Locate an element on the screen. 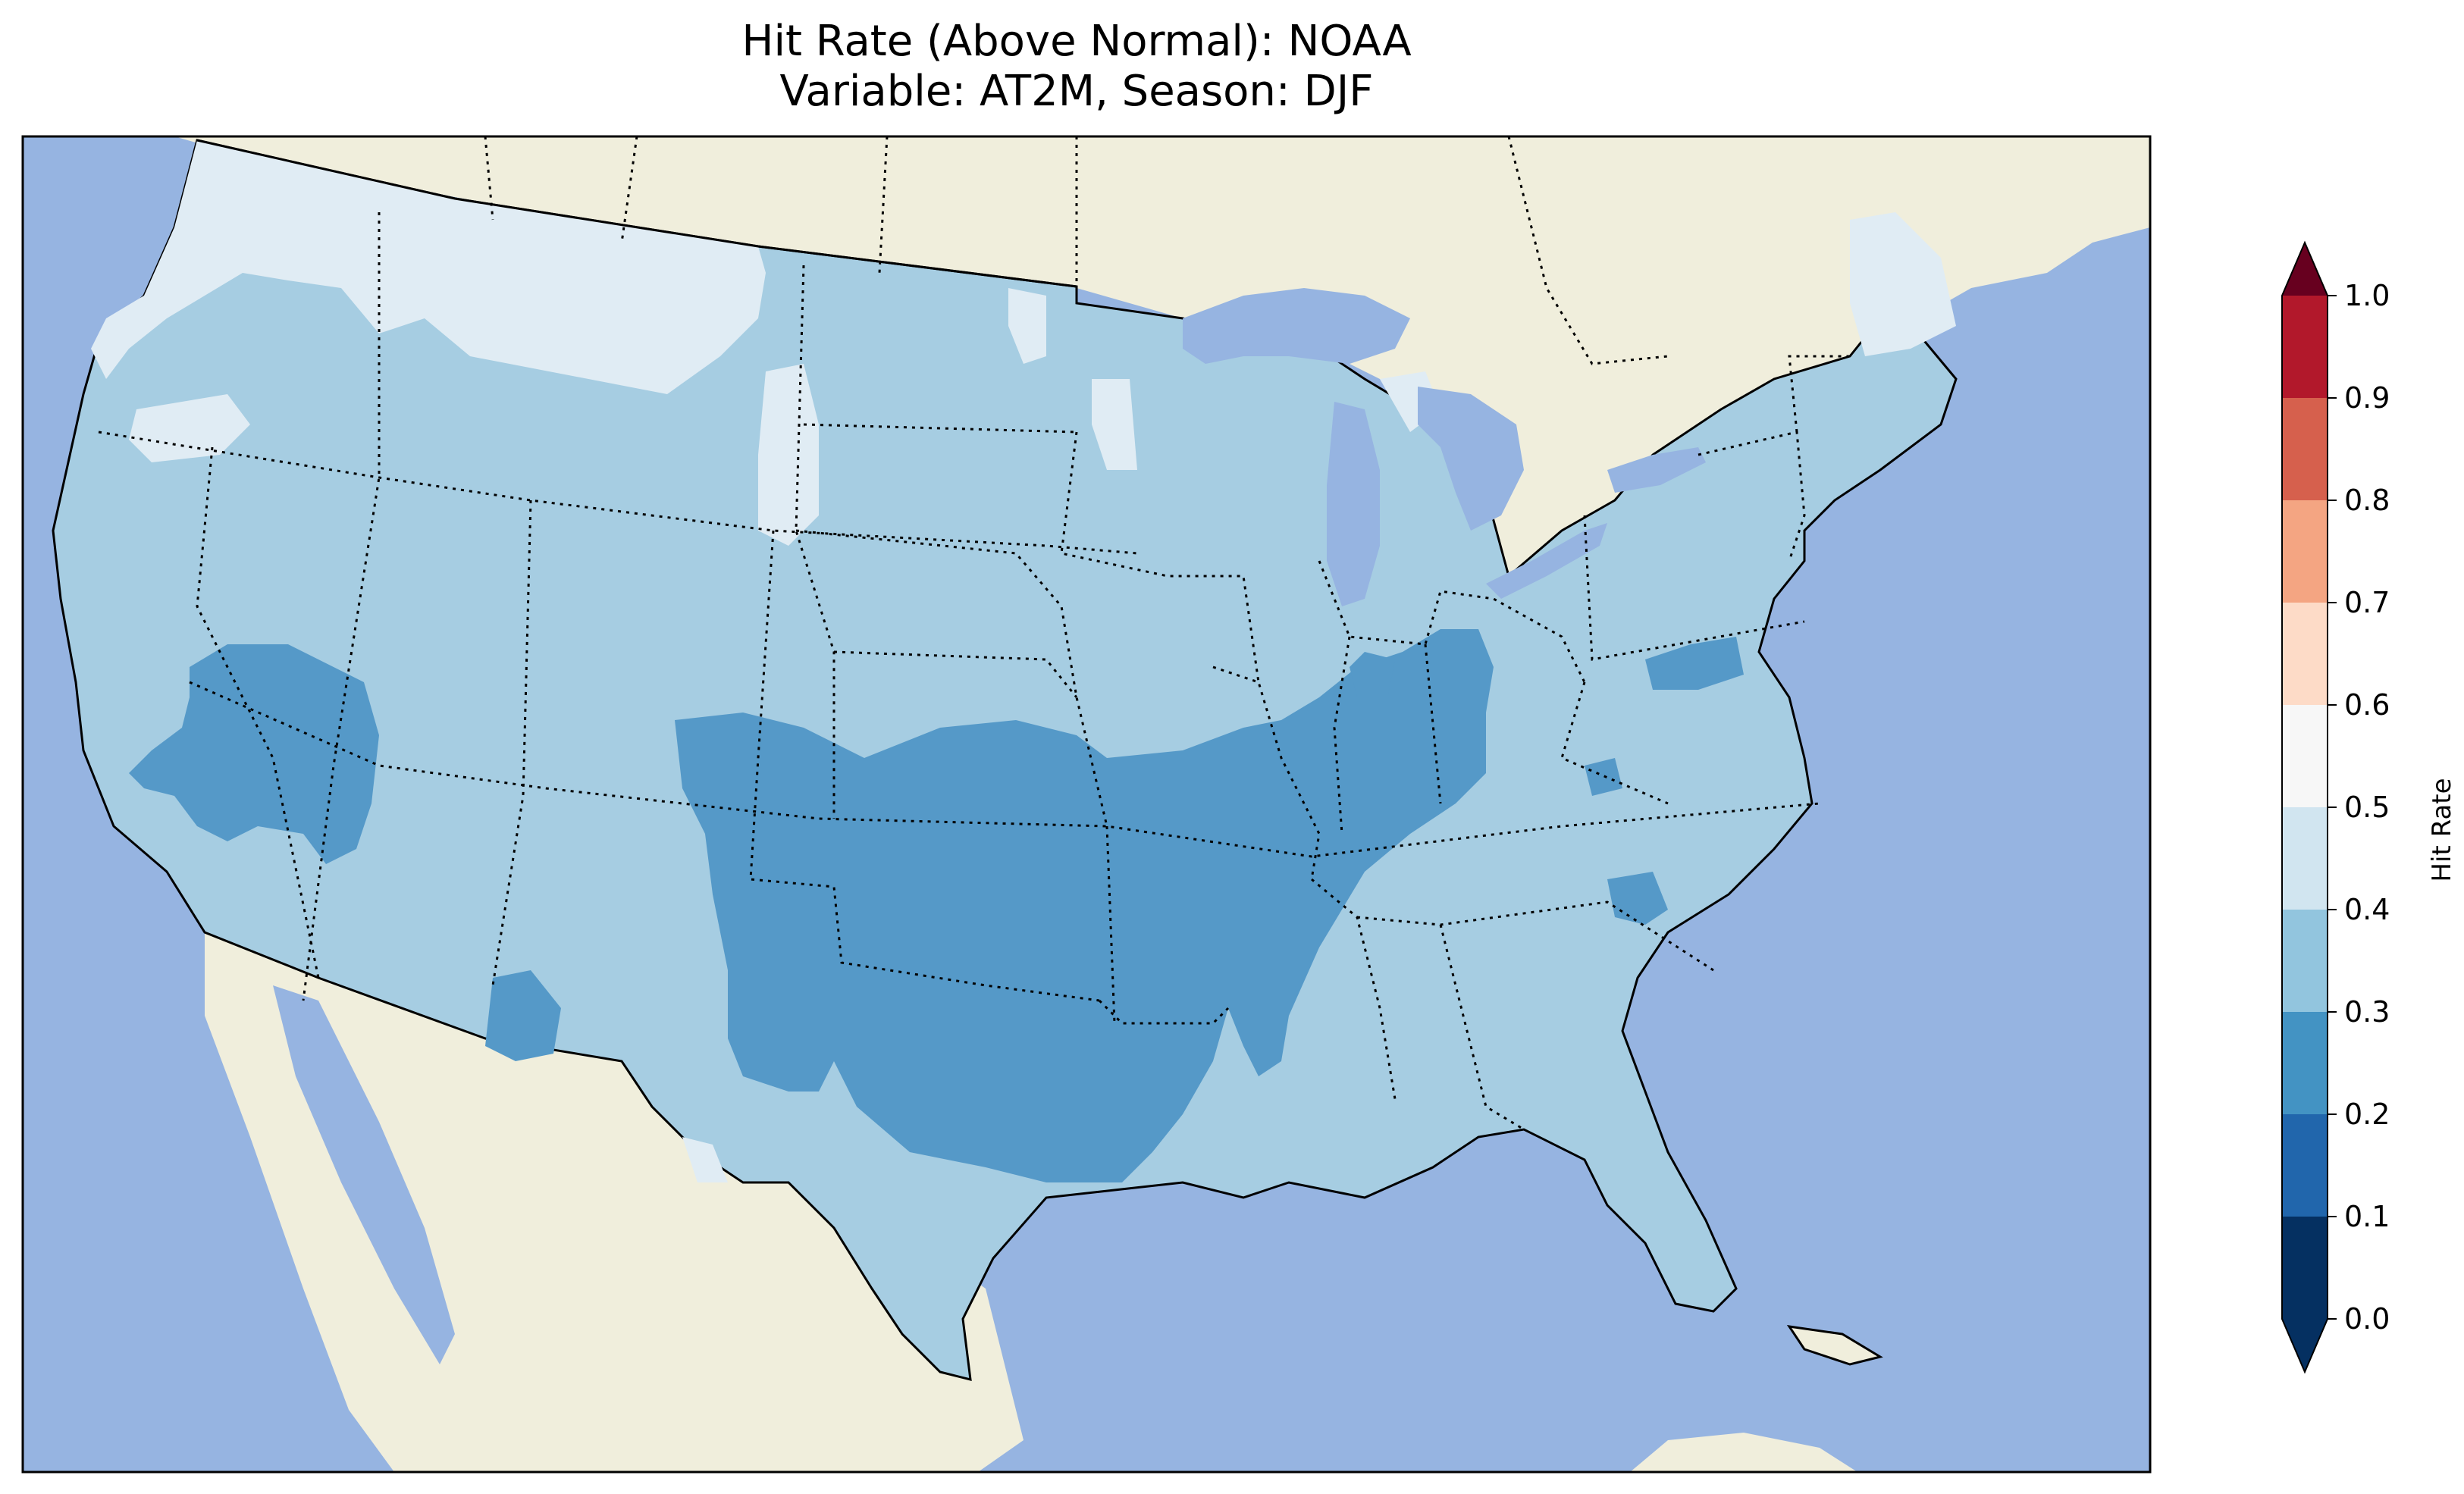 The height and width of the screenshot is (1494, 2464). great-lakes is located at coordinates (1444, 447).